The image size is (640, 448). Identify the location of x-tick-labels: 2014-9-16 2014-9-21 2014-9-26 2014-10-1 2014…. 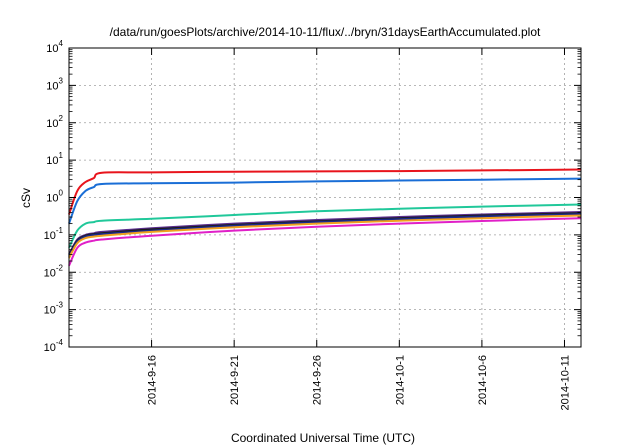
(359, 382).